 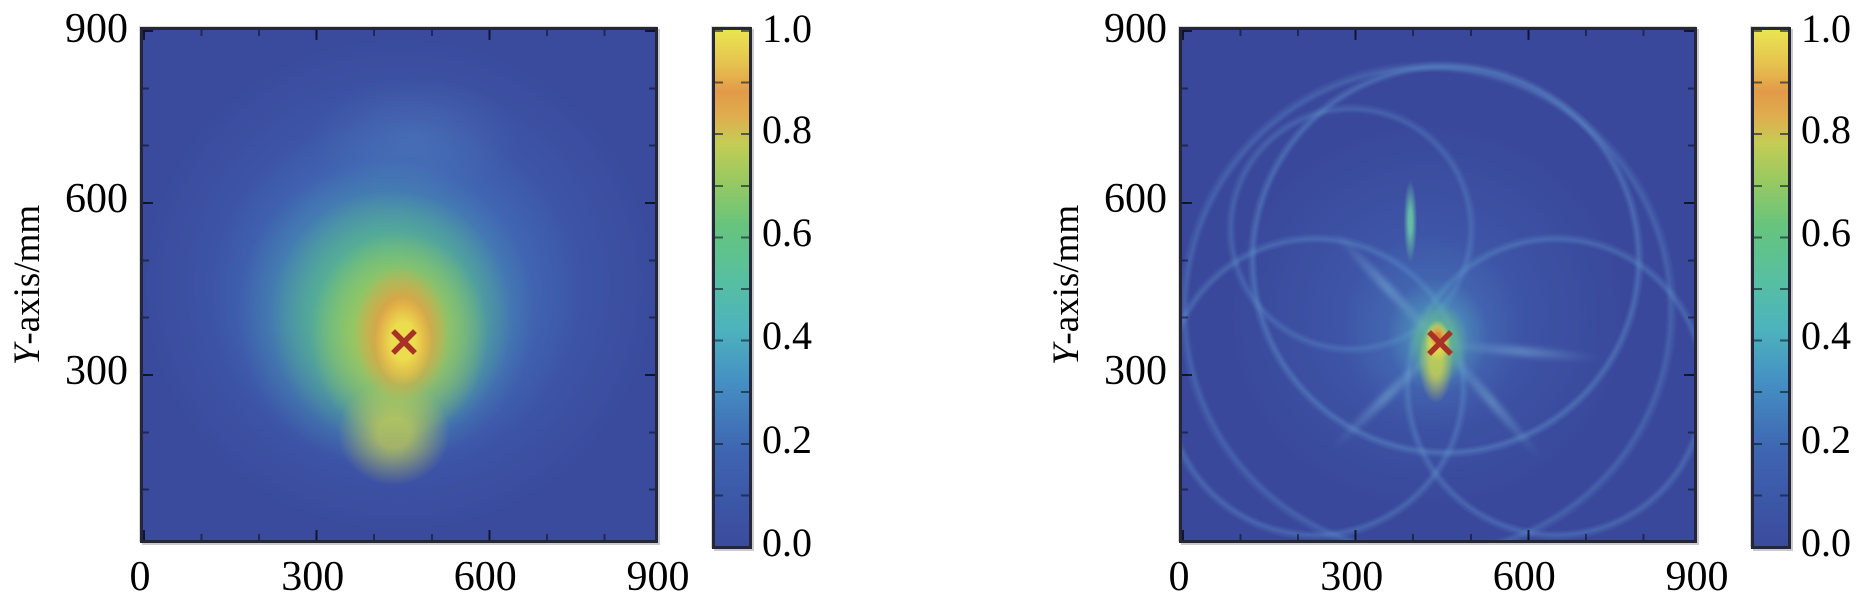 I want to click on colorbar-left, so click(x=732, y=288).